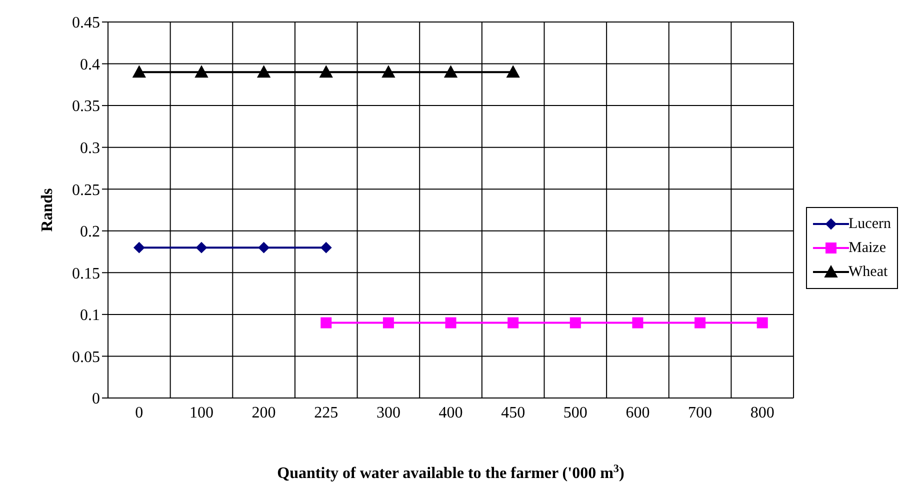  What do you see at coordinates (638, 413) in the screenshot?
I see `x-tick-label: 600` at bounding box center [638, 413].